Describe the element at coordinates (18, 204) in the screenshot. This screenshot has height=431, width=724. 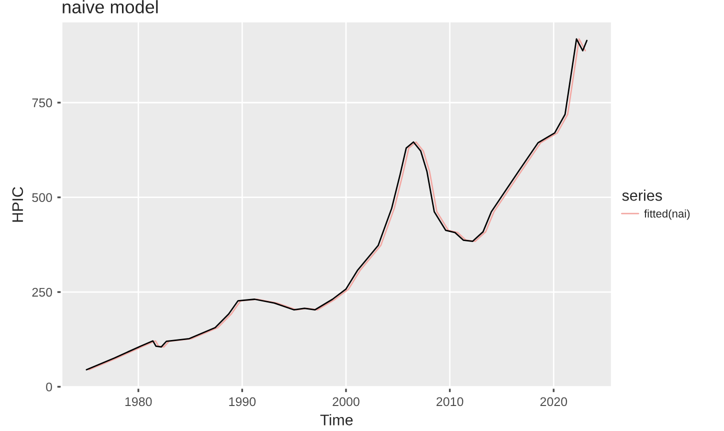
I see `y-axis-title: HPIC` at that location.